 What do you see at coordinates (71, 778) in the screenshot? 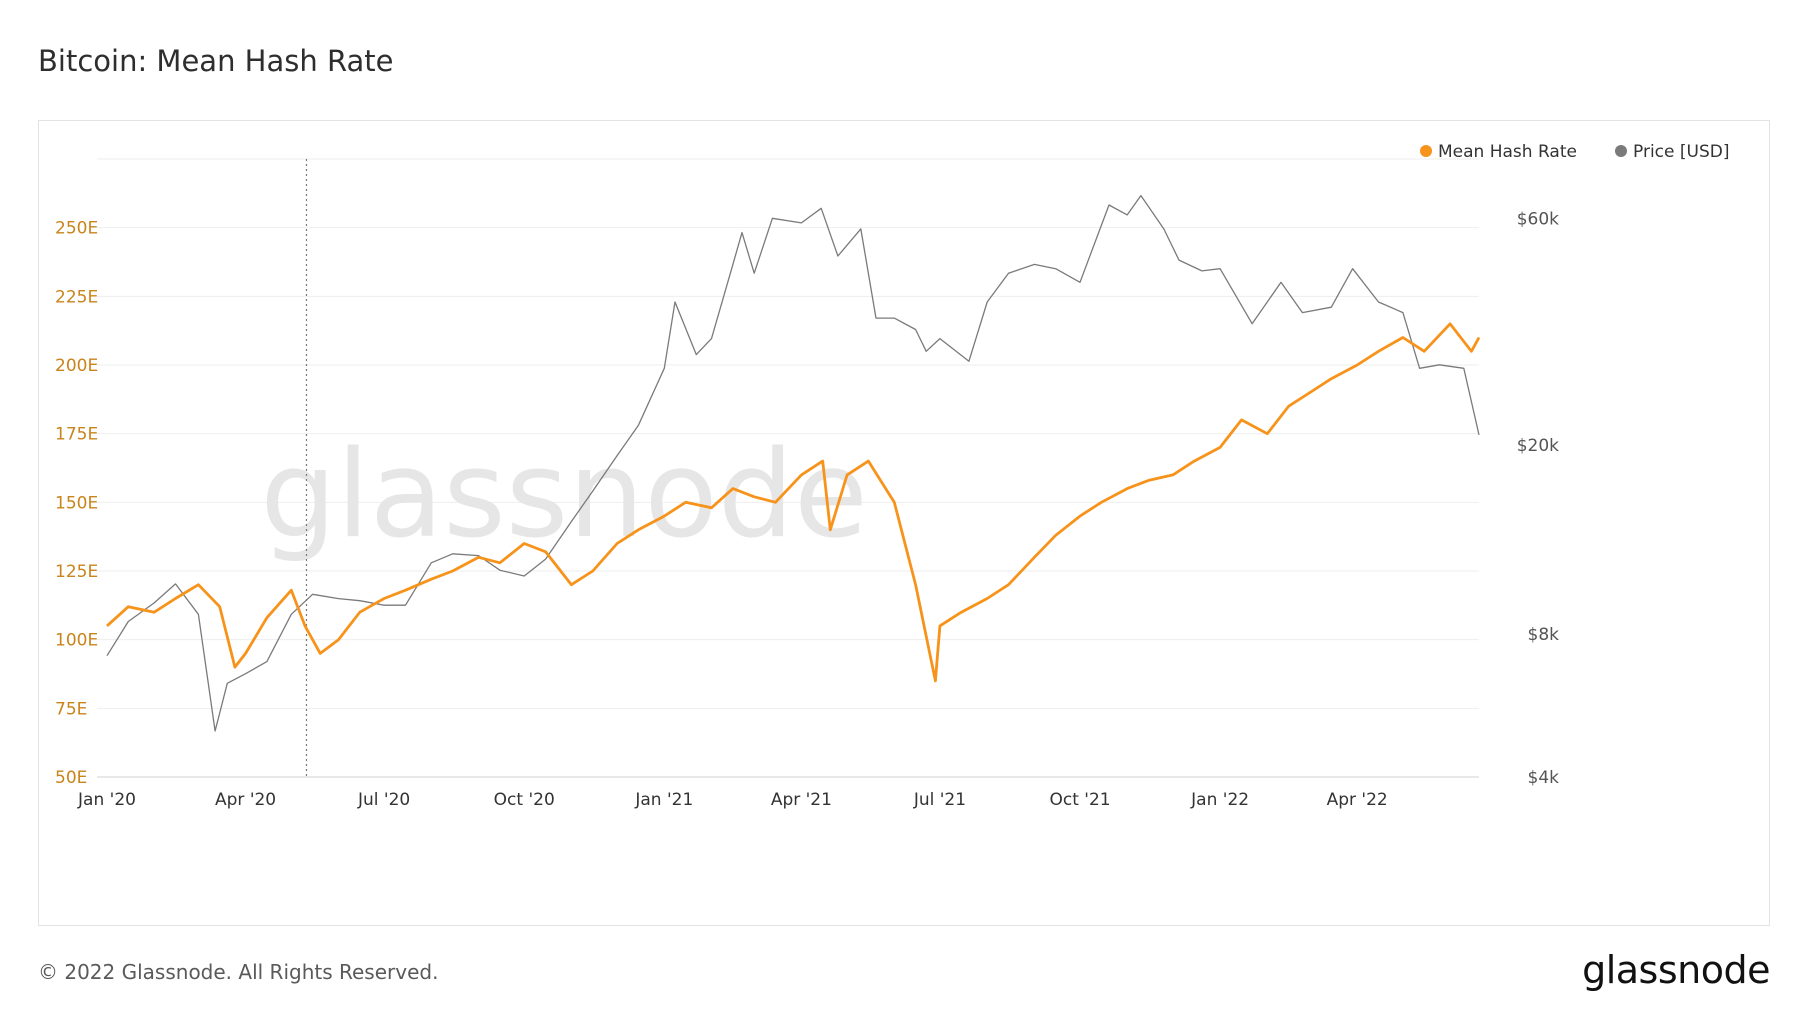
I see `y-left-tick-label: 50E` at bounding box center [71, 778].